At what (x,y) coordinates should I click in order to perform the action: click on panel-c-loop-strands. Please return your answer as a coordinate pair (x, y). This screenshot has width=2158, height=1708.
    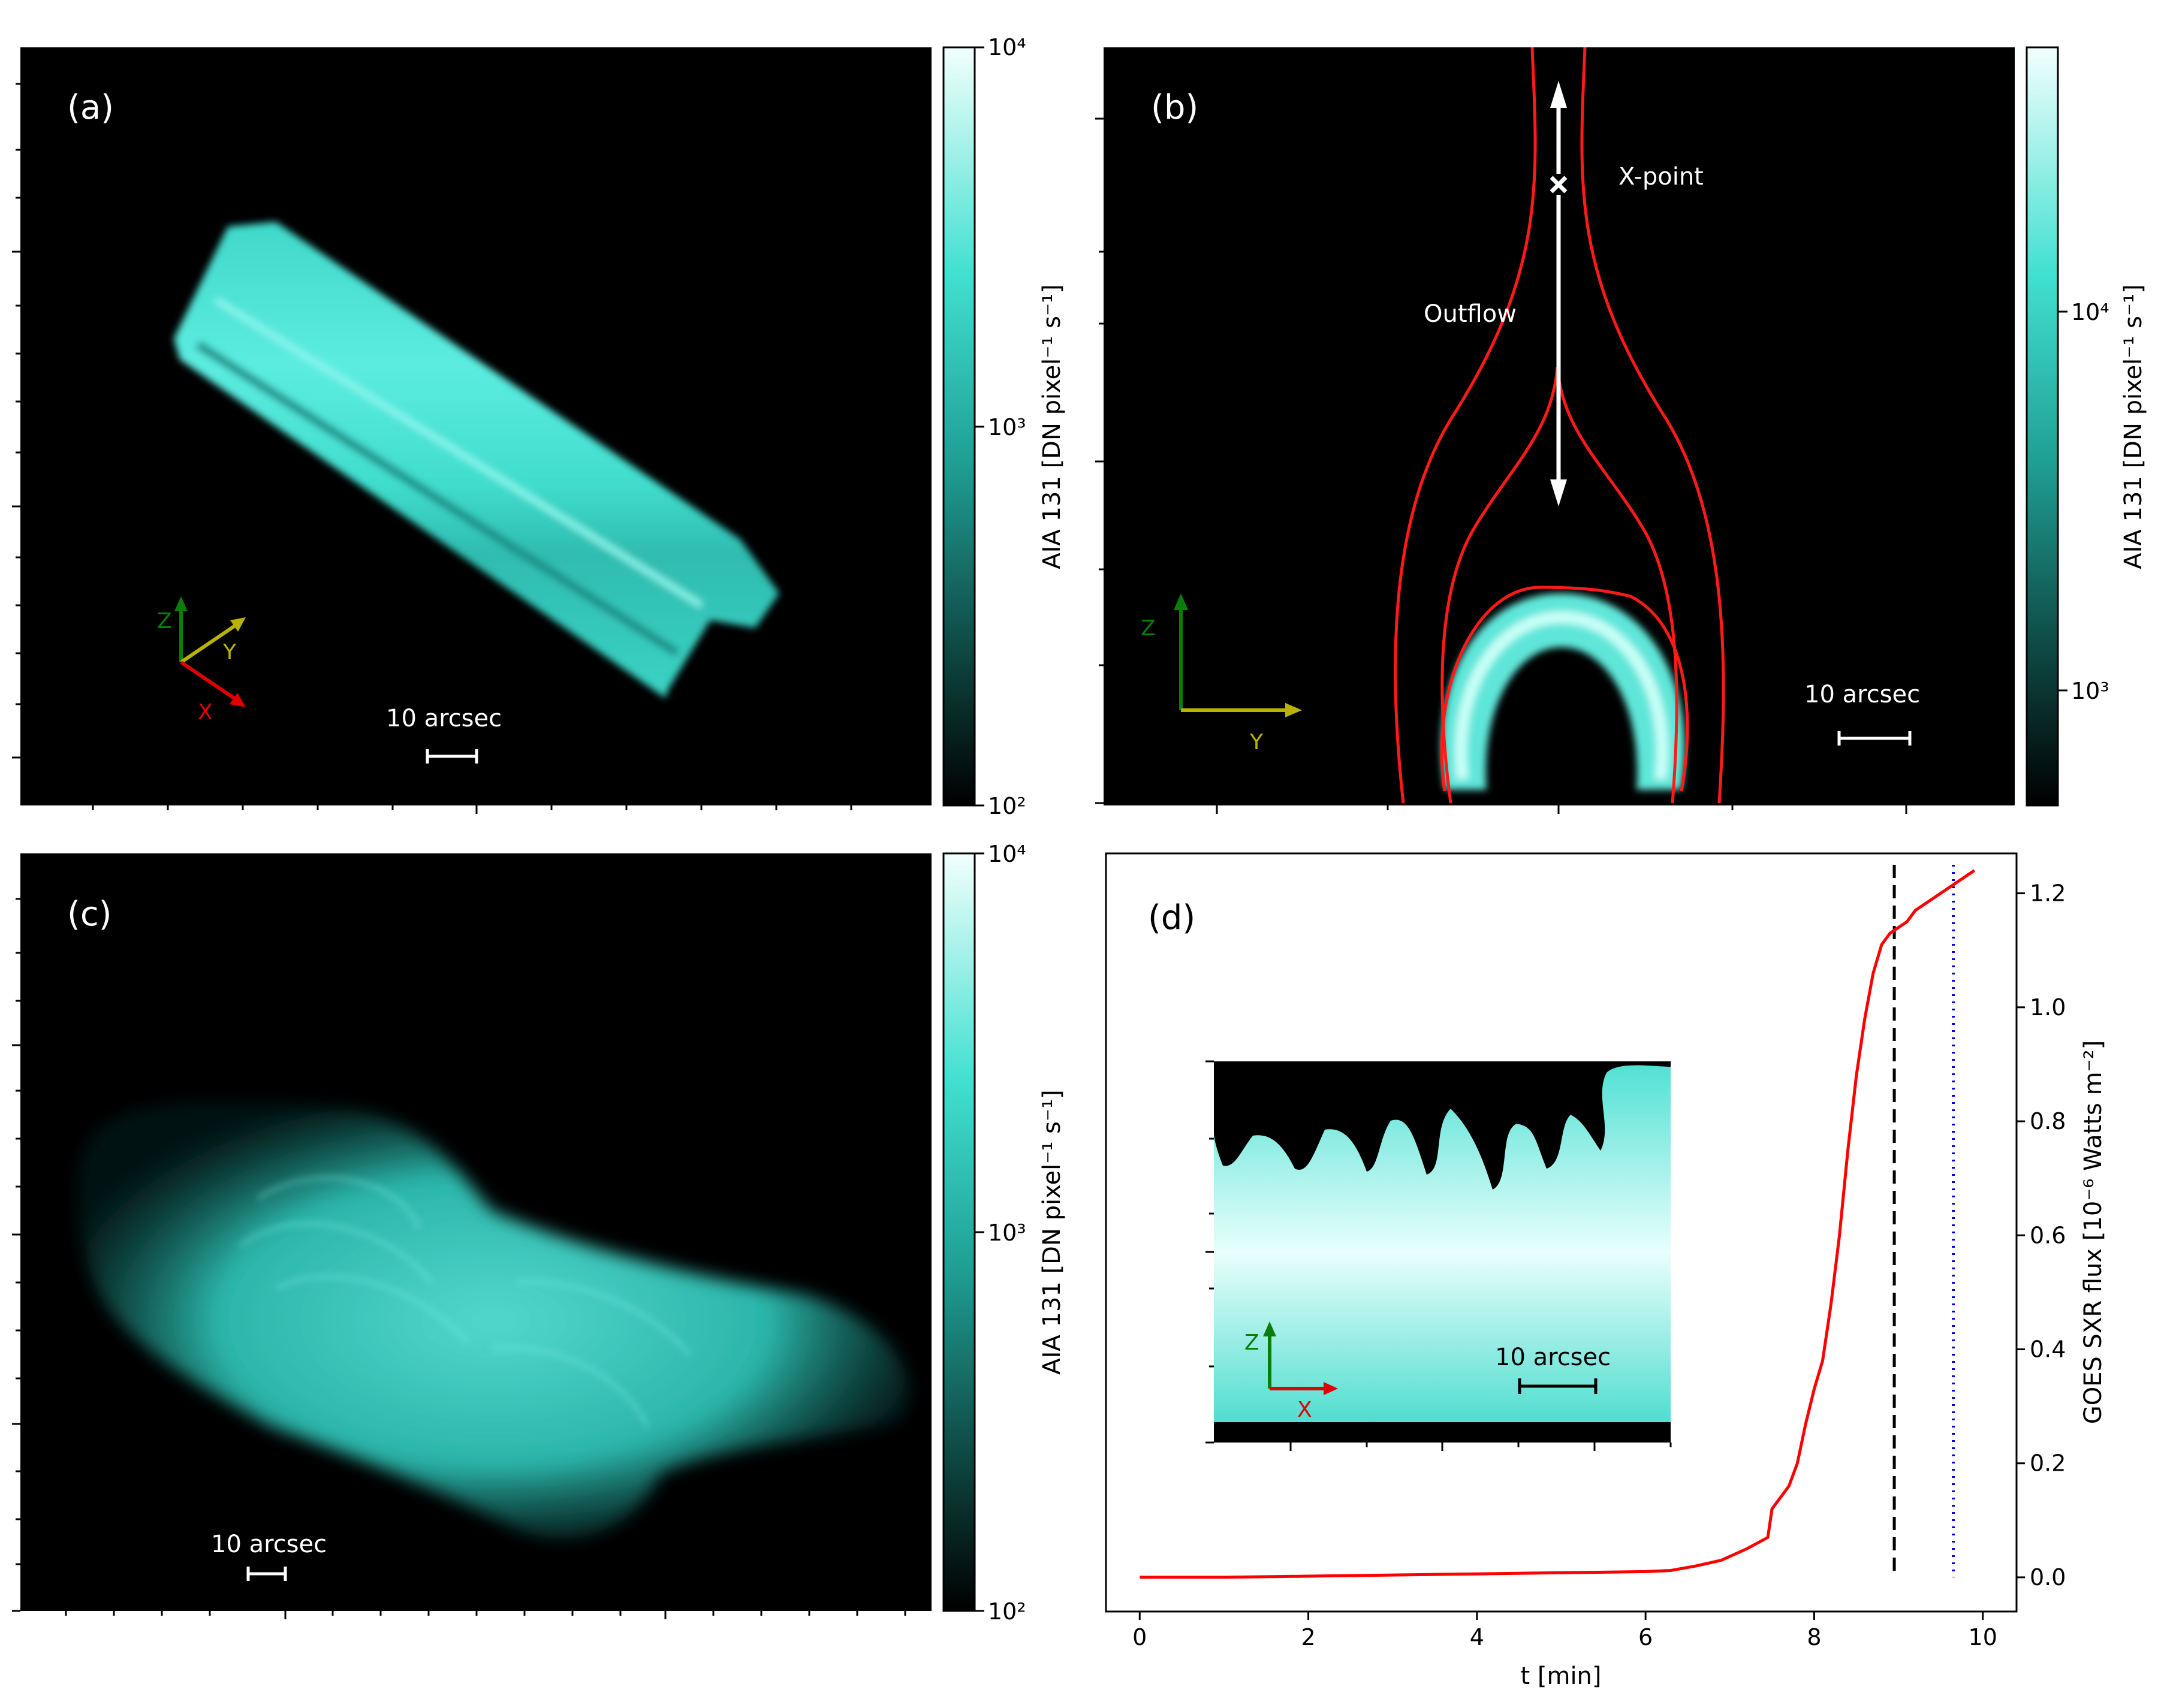
    Looking at the image, I should click on (465, 1302).